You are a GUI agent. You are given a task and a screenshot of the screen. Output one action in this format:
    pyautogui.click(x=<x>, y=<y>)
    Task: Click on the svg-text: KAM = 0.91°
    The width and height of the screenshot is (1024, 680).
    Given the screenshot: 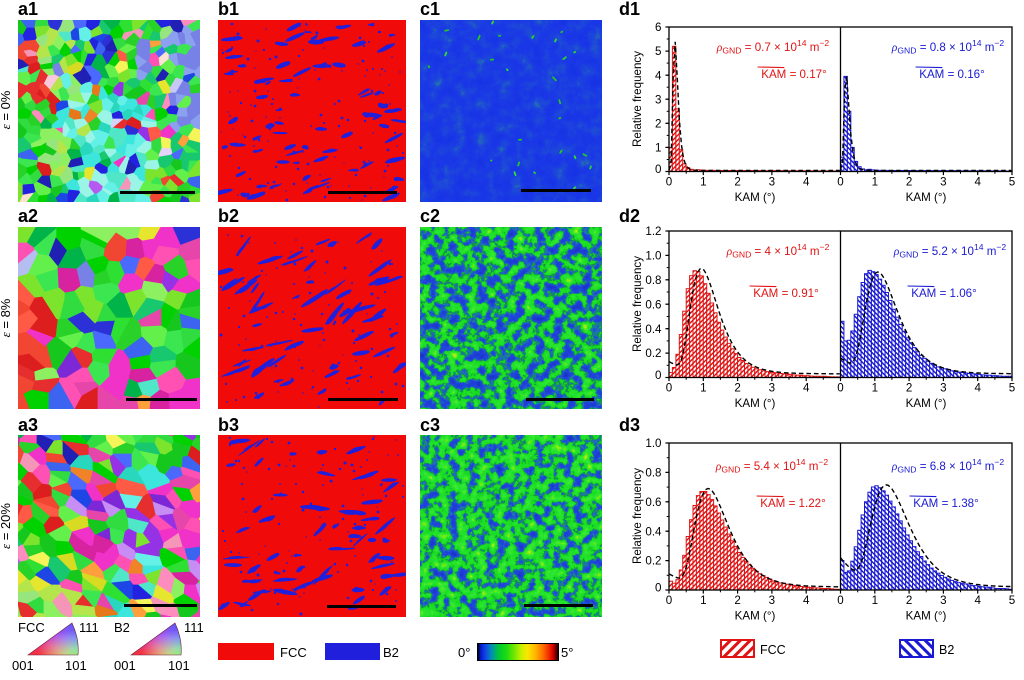 What is the action you would take?
    pyautogui.click(x=786, y=293)
    